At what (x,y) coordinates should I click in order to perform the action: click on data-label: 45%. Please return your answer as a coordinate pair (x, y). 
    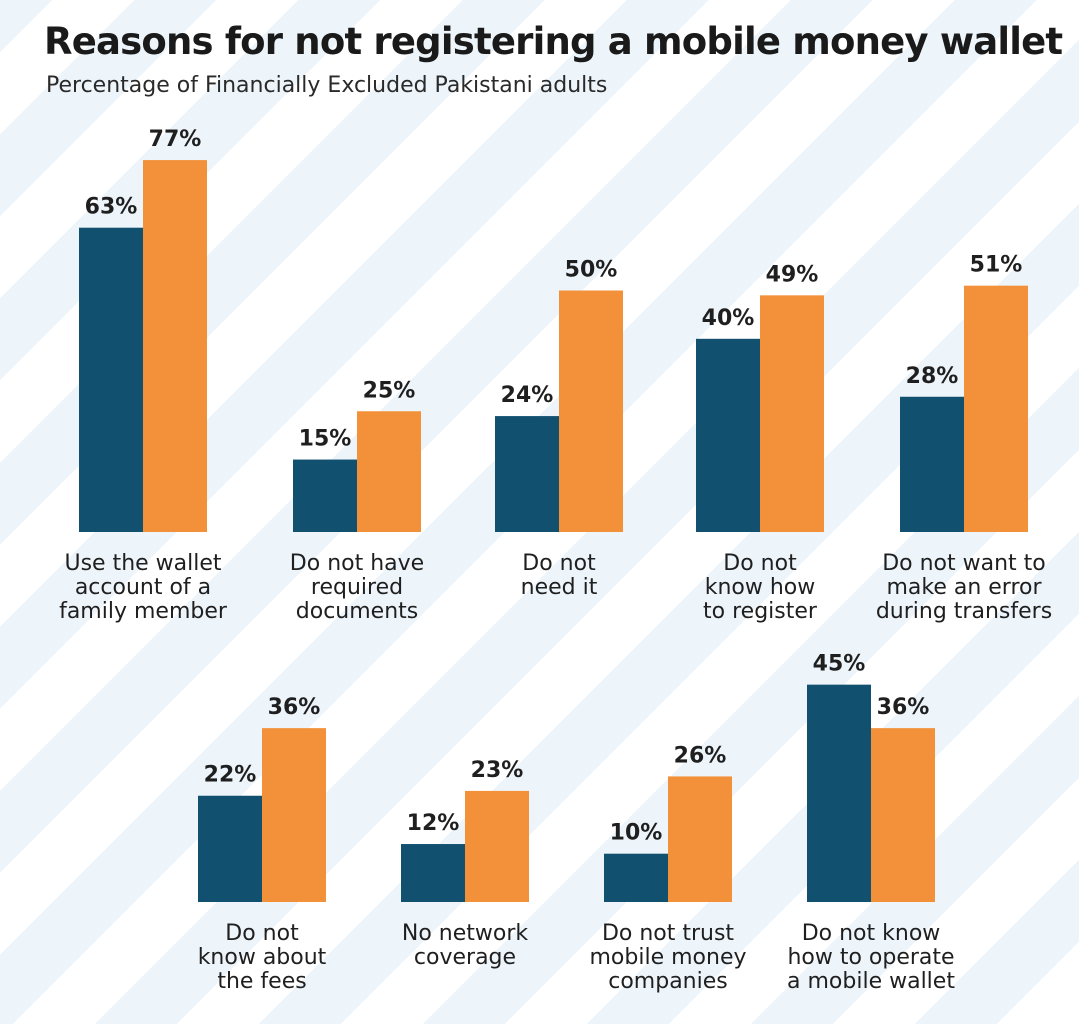
    Looking at the image, I should click on (839, 664).